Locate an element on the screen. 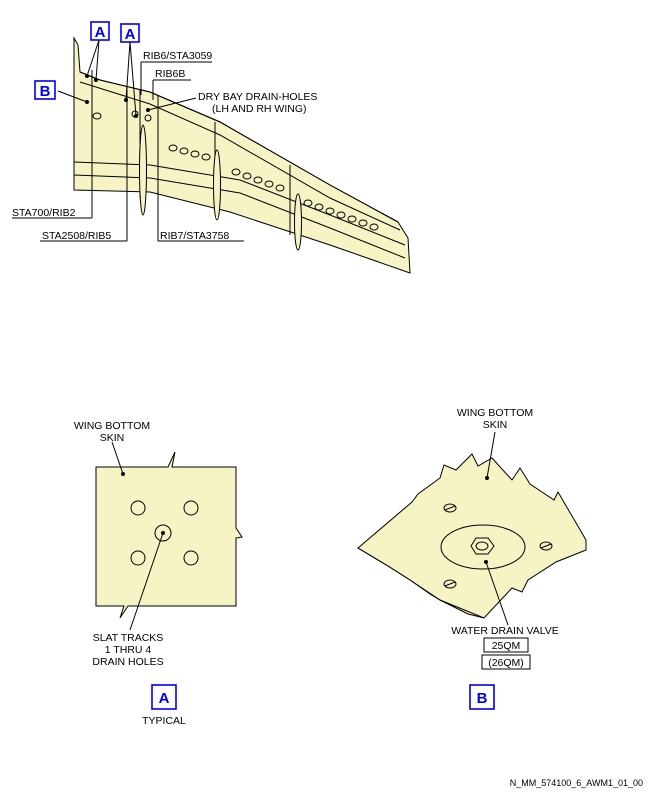  detail-b-callout: B is located at coordinates (482, 698).